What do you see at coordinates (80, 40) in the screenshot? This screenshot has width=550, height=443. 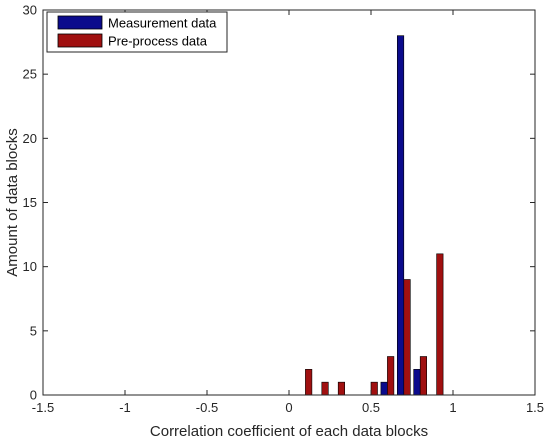 I see `legend-swatch-preprocess` at bounding box center [80, 40].